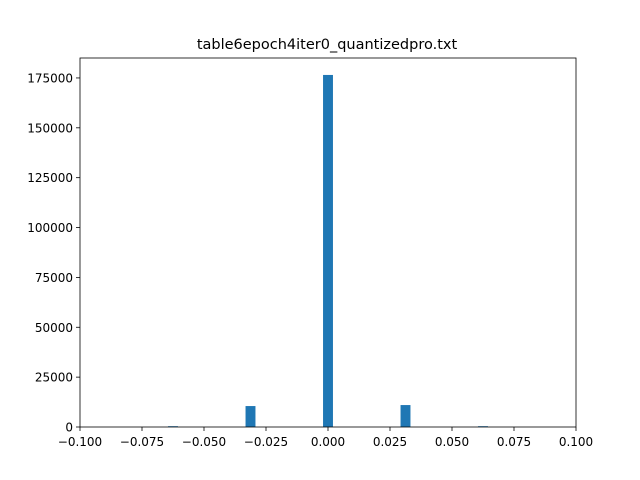  What do you see at coordinates (54, 378) in the screenshot?
I see `y-tick-label: 25000` at bounding box center [54, 378].